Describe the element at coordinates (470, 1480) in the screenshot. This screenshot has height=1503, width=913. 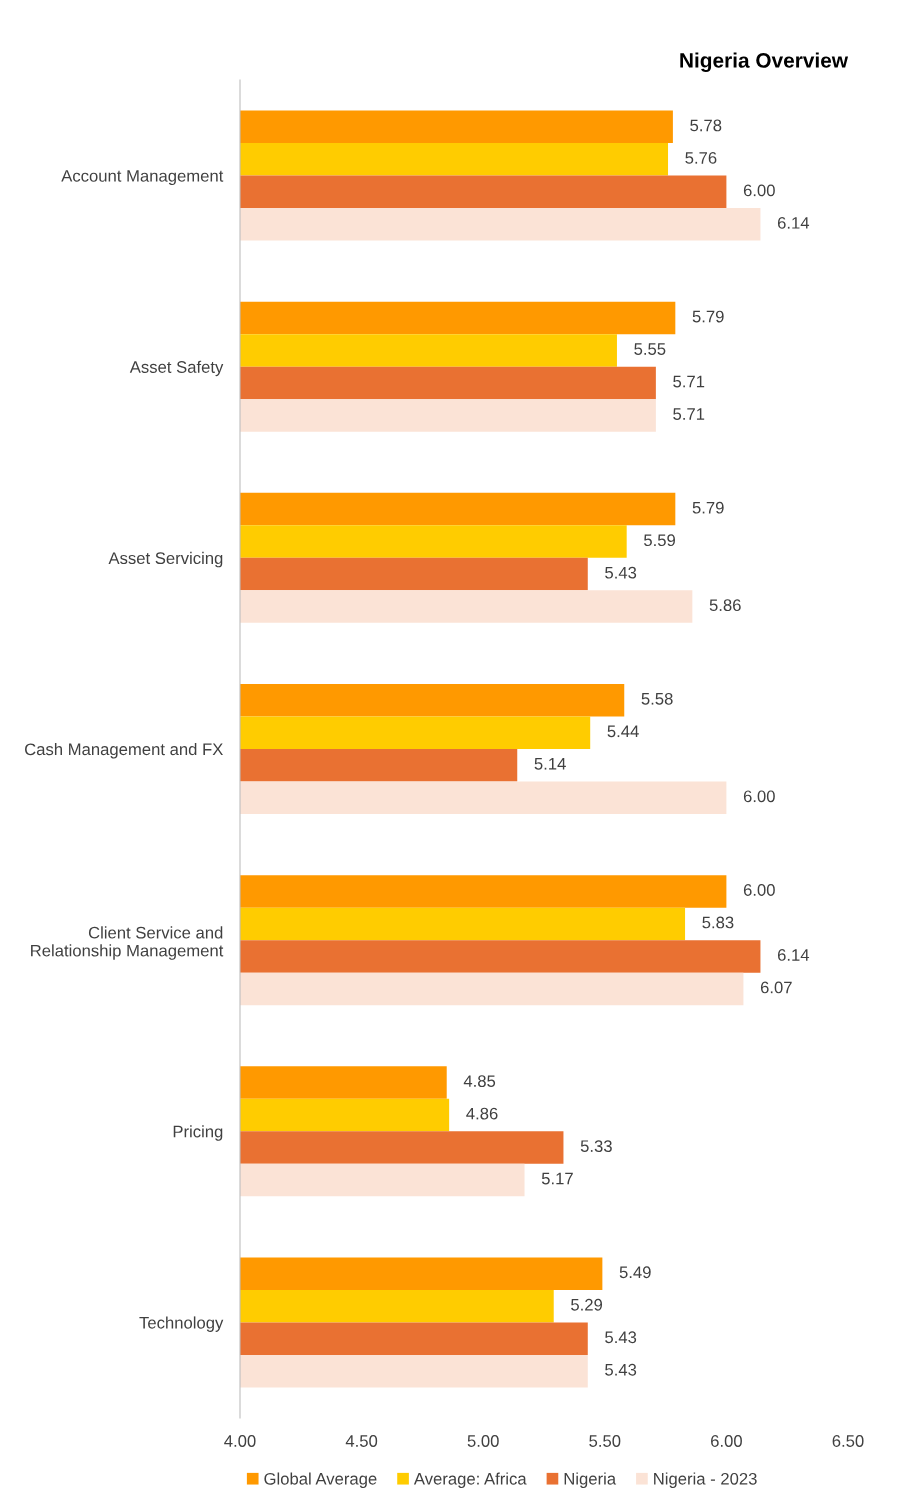
I see `legend-label: Average: Africa` at that location.